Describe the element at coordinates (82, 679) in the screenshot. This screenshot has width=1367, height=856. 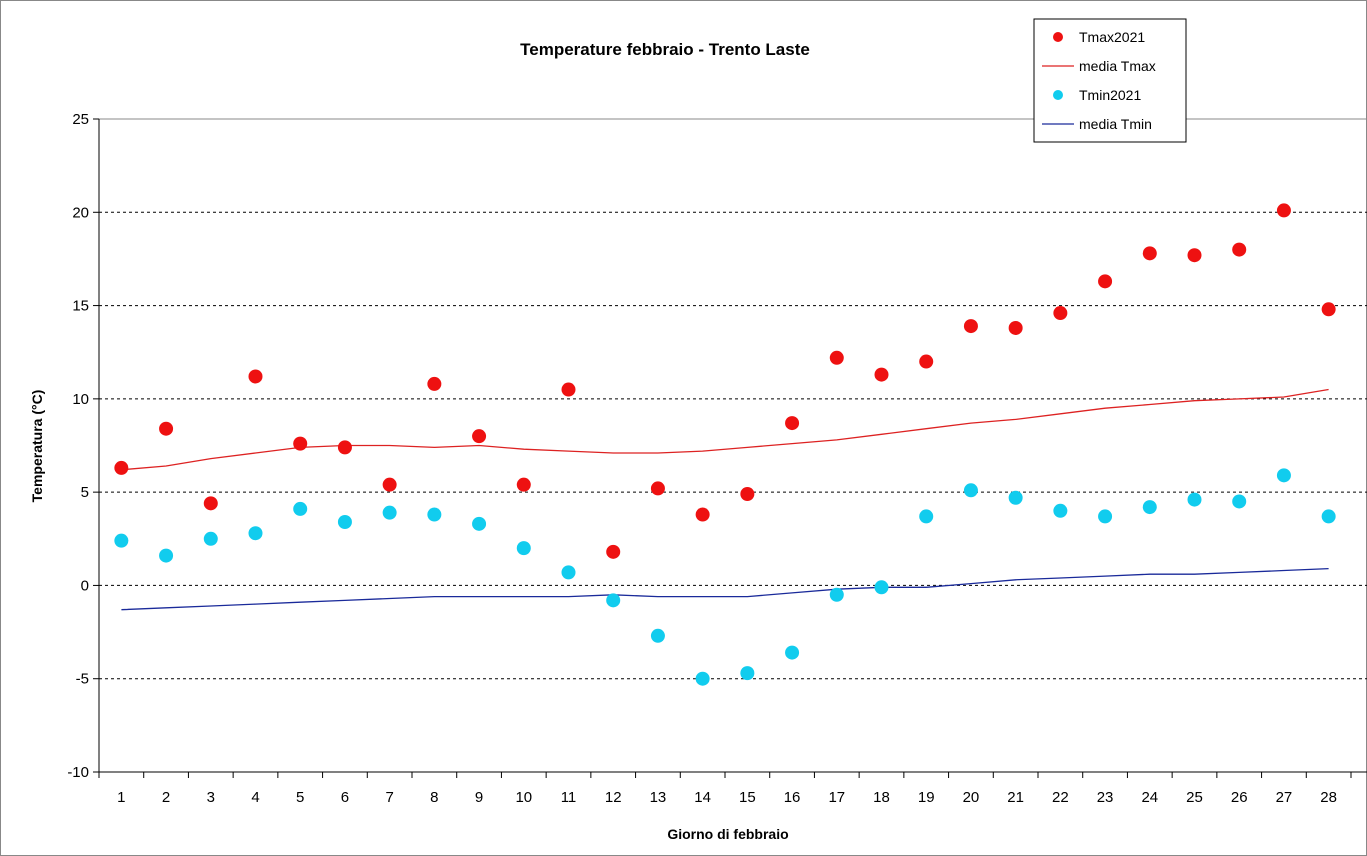
I see `y-tick-label--5: -5` at that location.